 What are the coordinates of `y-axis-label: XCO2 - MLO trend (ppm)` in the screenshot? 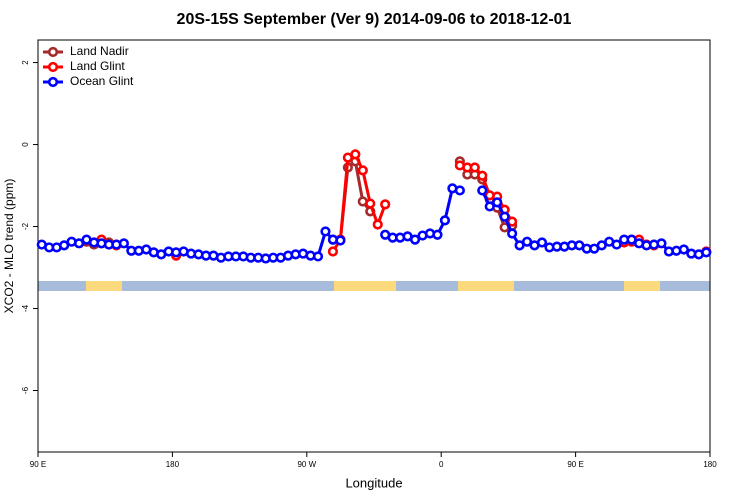 It's located at (9, 246).